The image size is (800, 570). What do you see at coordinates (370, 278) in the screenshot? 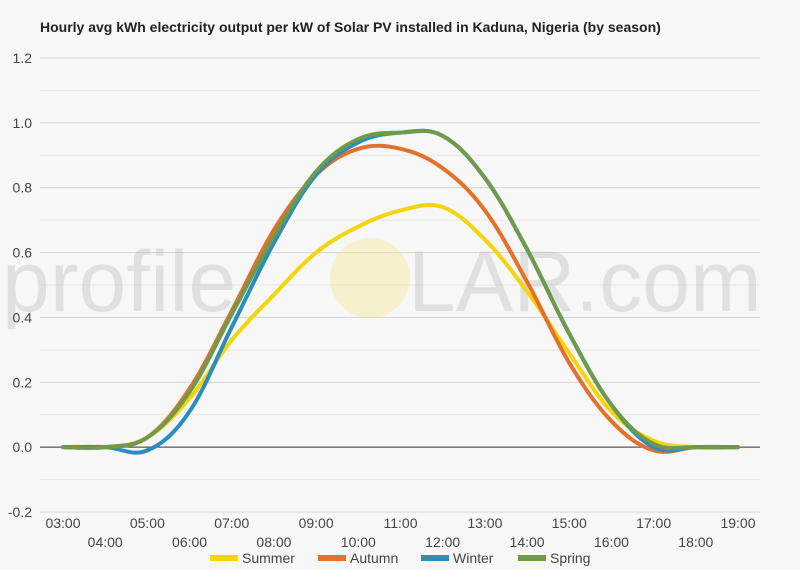
I see `watermark-sun` at bounding box center [370, 278].